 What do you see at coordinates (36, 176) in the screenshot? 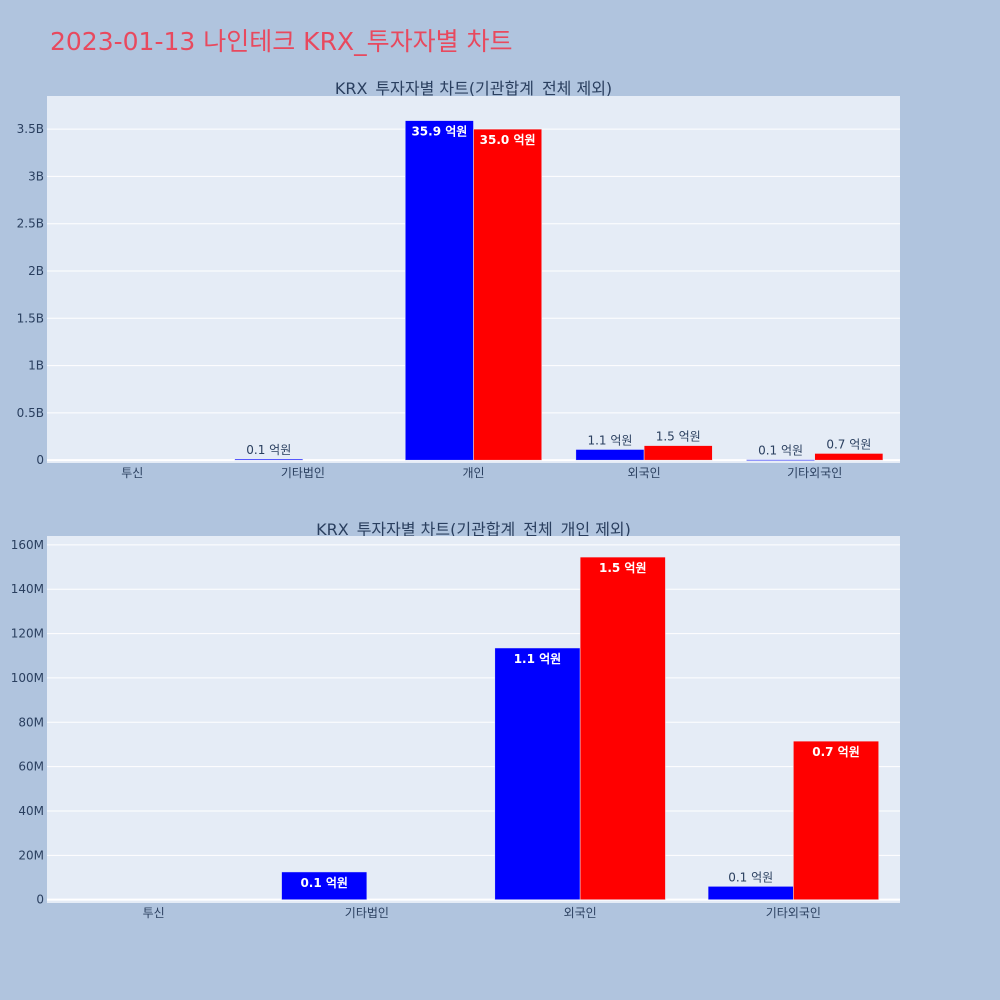
I see `y-tick-label: 3B` at bounding box center [36, 176].